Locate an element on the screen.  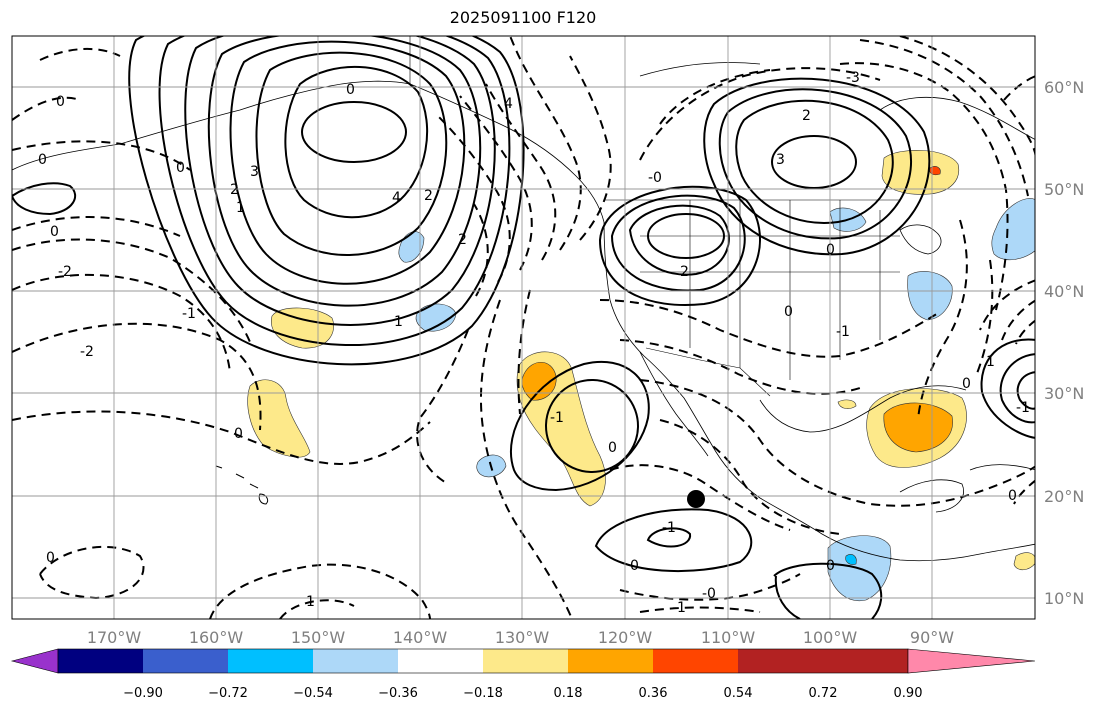
location-marker is located at coordinates (696, 499).